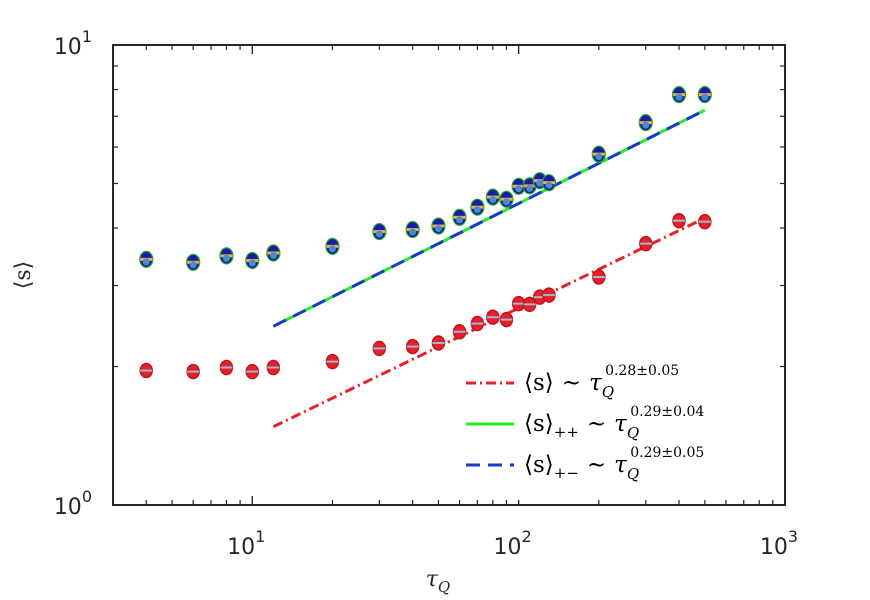  I want to click on y-tick-exp: 0, so click(87, 496).